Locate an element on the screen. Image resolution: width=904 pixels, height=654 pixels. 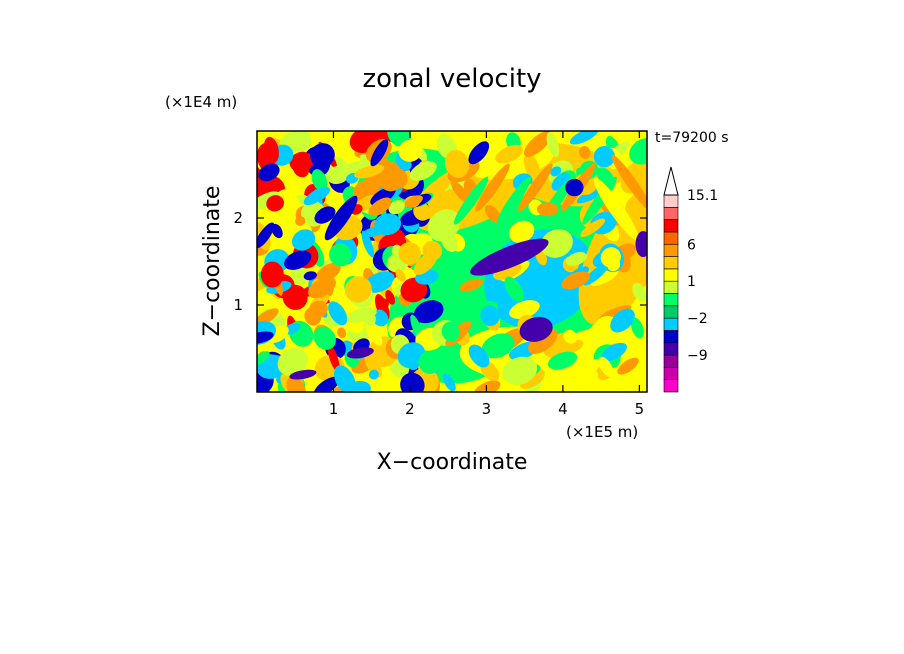
colorbar-label: 15.1 is located at coordinates (702, 196).